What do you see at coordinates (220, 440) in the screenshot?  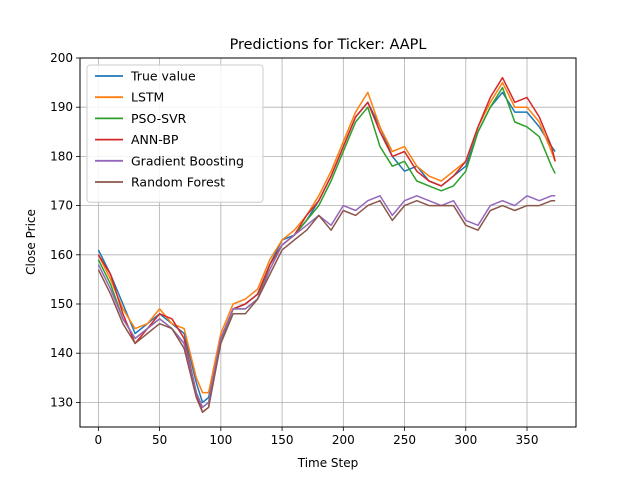 I see `x-tick-label: 100` at bounding box center [220, 440].